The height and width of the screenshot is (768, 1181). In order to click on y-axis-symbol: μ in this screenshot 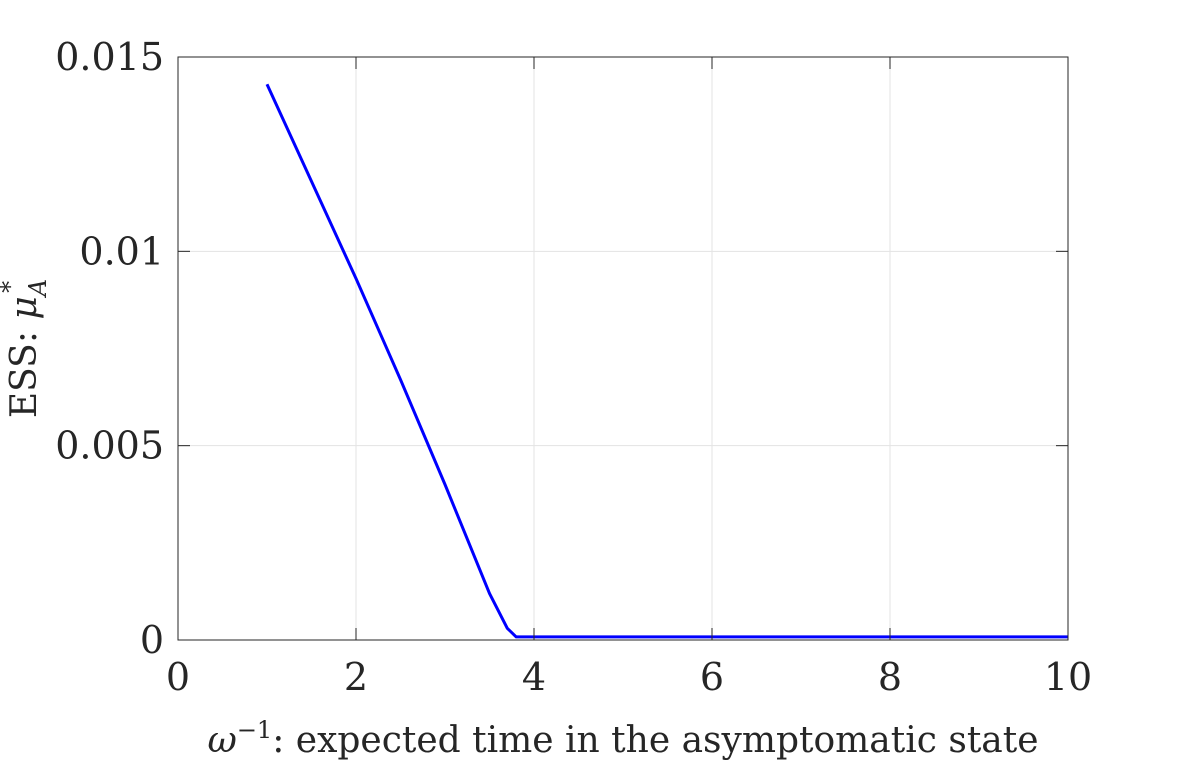, I will do `click(24, 307)`.